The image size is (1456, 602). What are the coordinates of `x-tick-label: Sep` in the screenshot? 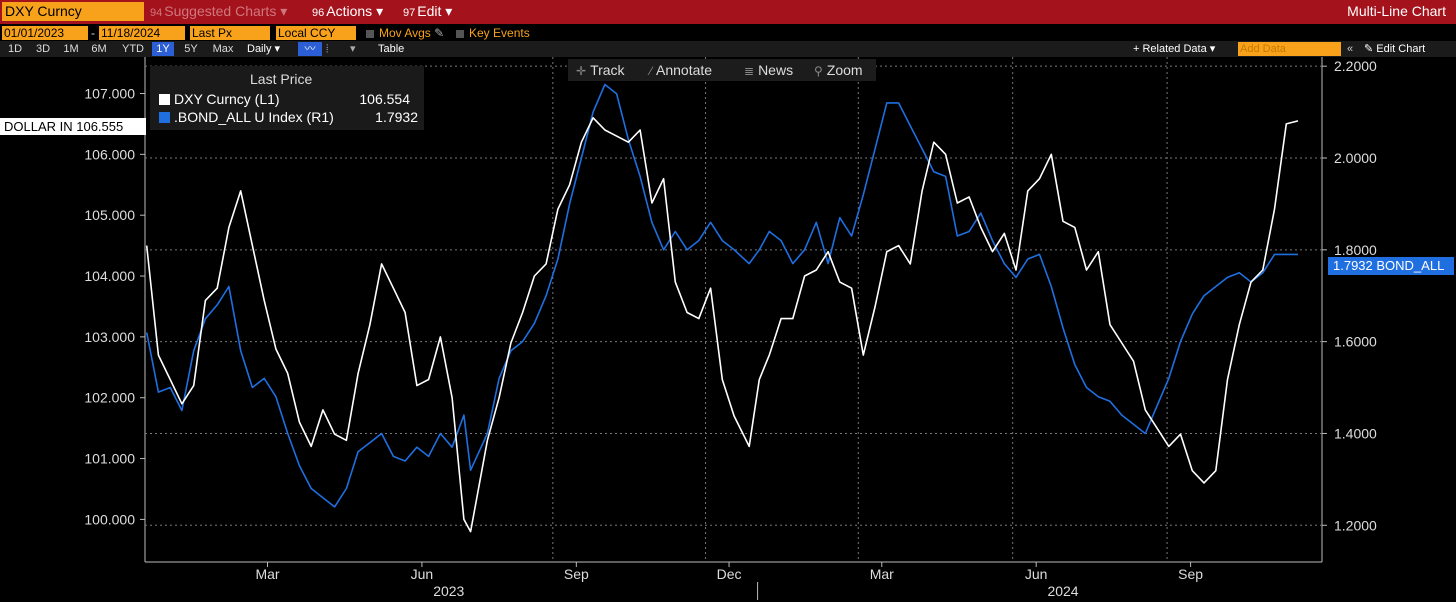 It's located at (576, 574).